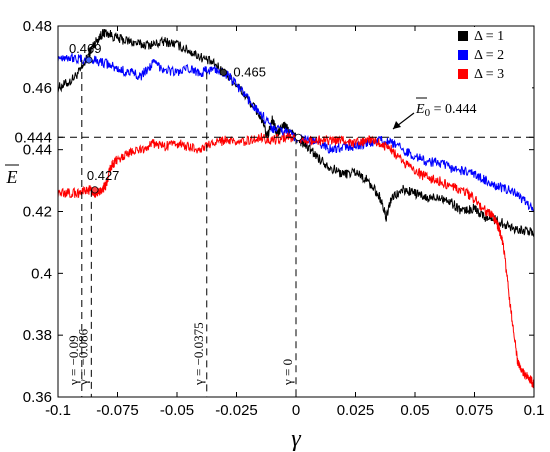  I want to click on x-tick-label-8: 0.075, so click(475, 410).